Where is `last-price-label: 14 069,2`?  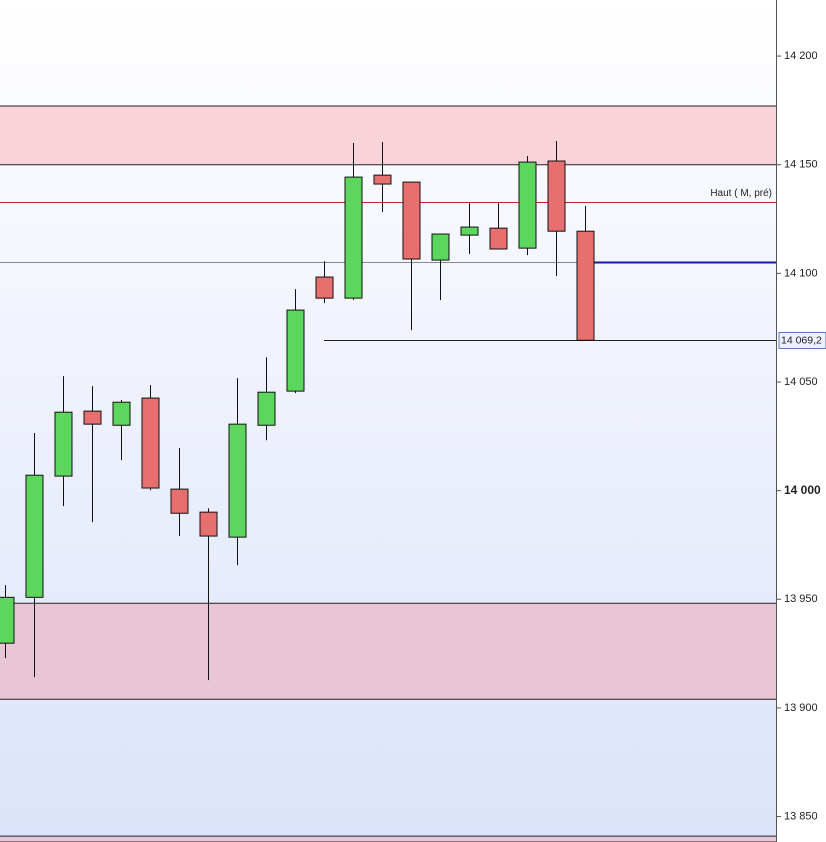
last-price-label: 14 069,2 is located at coordinates (801, 340).